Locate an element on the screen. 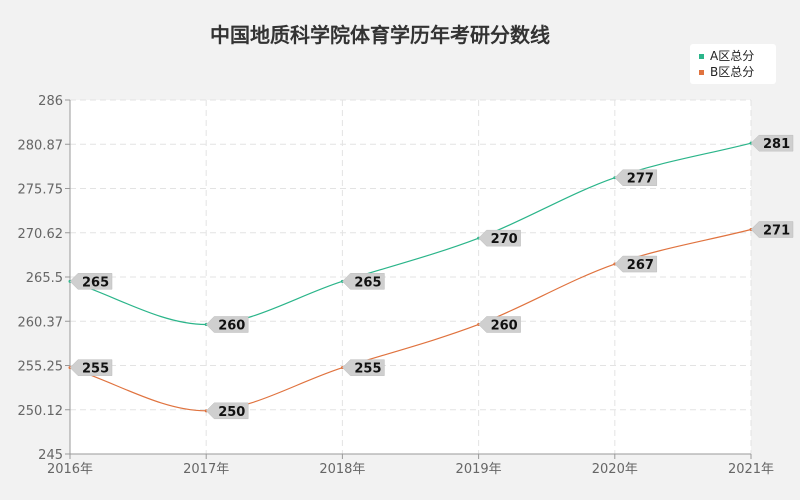 The height and width of the screenshot is (500, 800). y-tick-label: 250.12 is located at coordinates (41, 411).